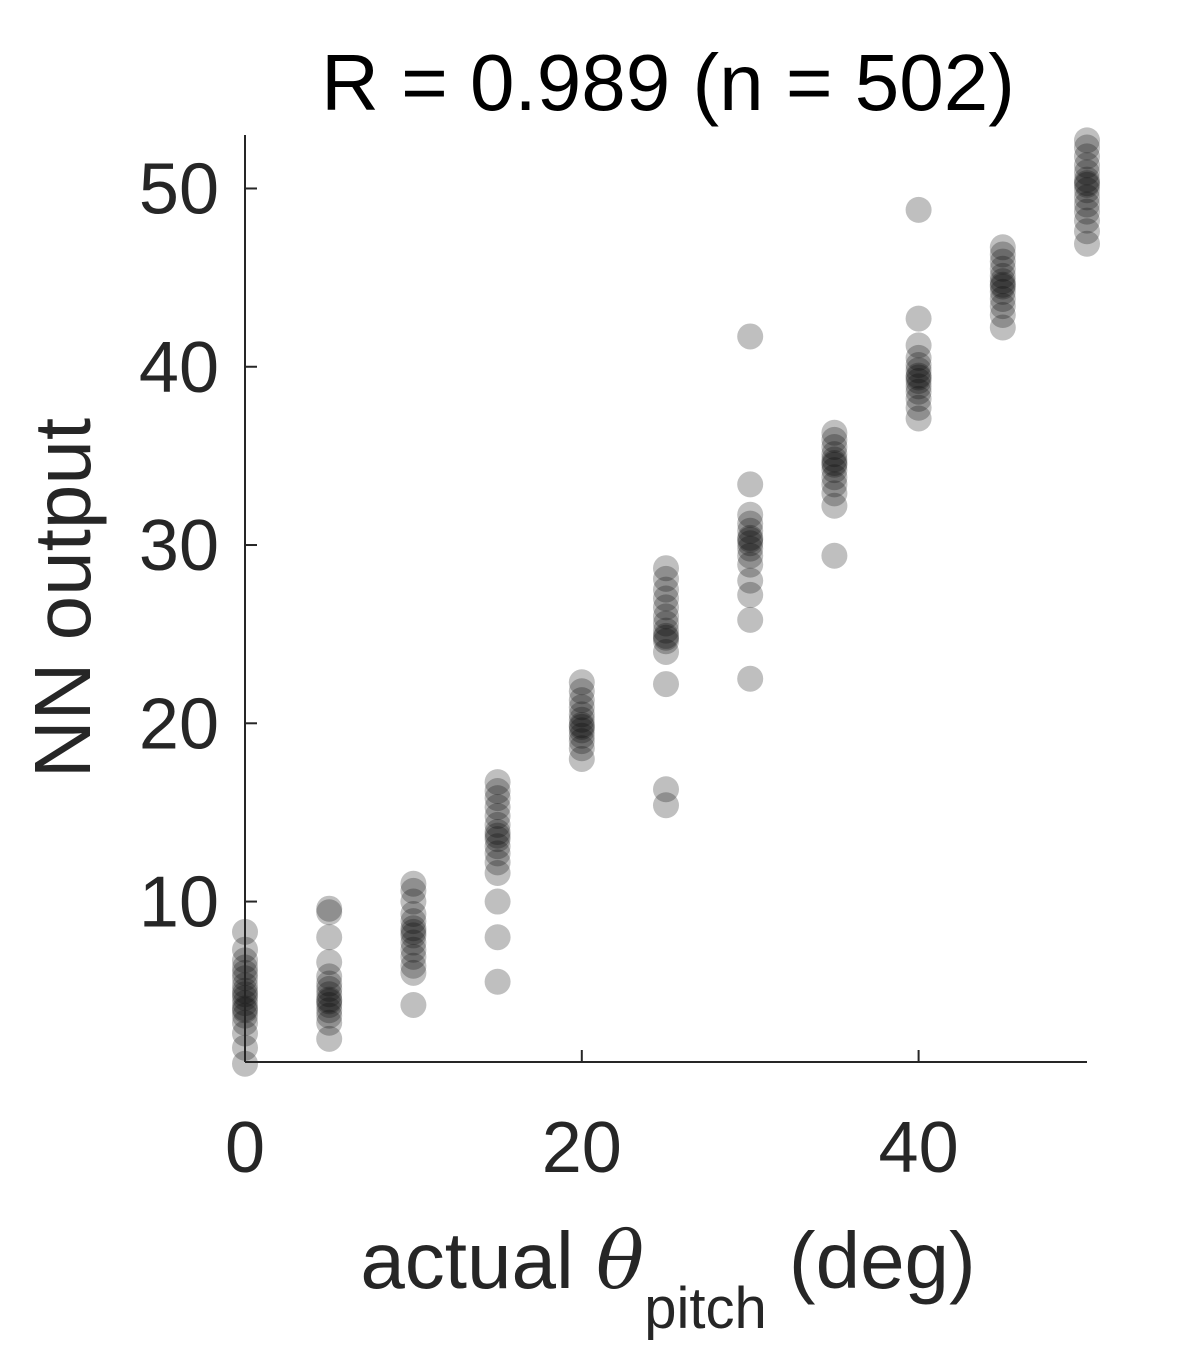 Image resolution: width=1200 pixels, height=1350 pixels. What do you see at coordinates (179, 724) in the screenshot?
I see `y-tick-label: 20` at bounding box center [179, 724].